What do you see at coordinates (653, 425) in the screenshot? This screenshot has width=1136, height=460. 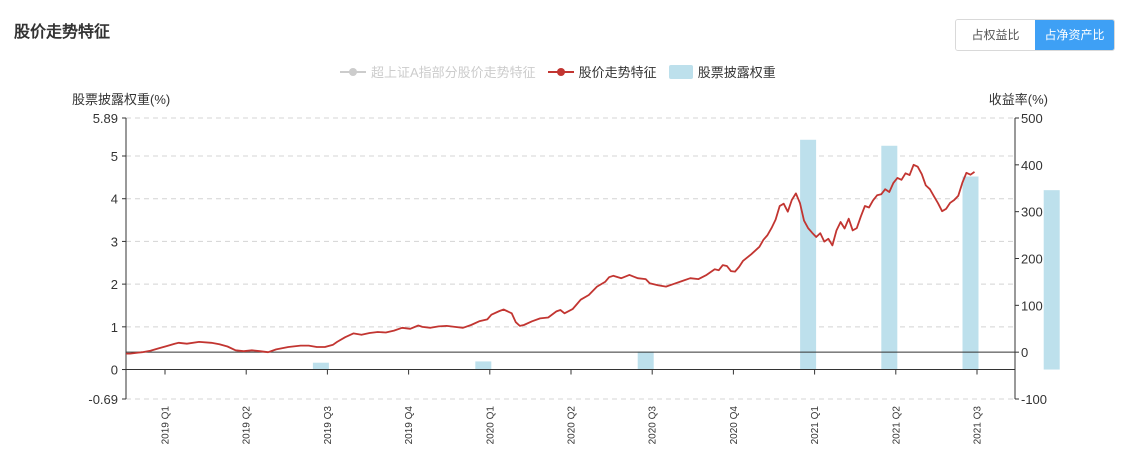 I see `x-tick-label: 2020 Q3` at bounding box center [653, 425].